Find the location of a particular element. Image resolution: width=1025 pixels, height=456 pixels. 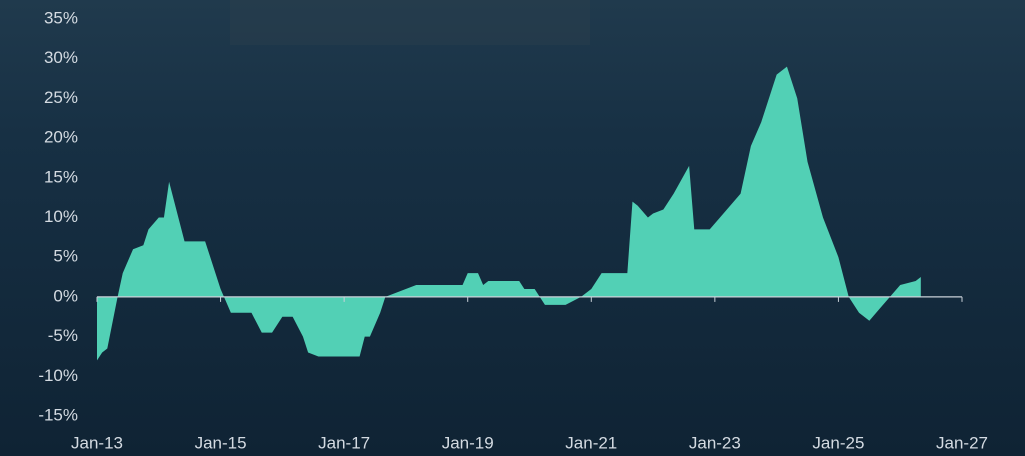

y-tick-label: 15% is located at coordinates (61, 176).